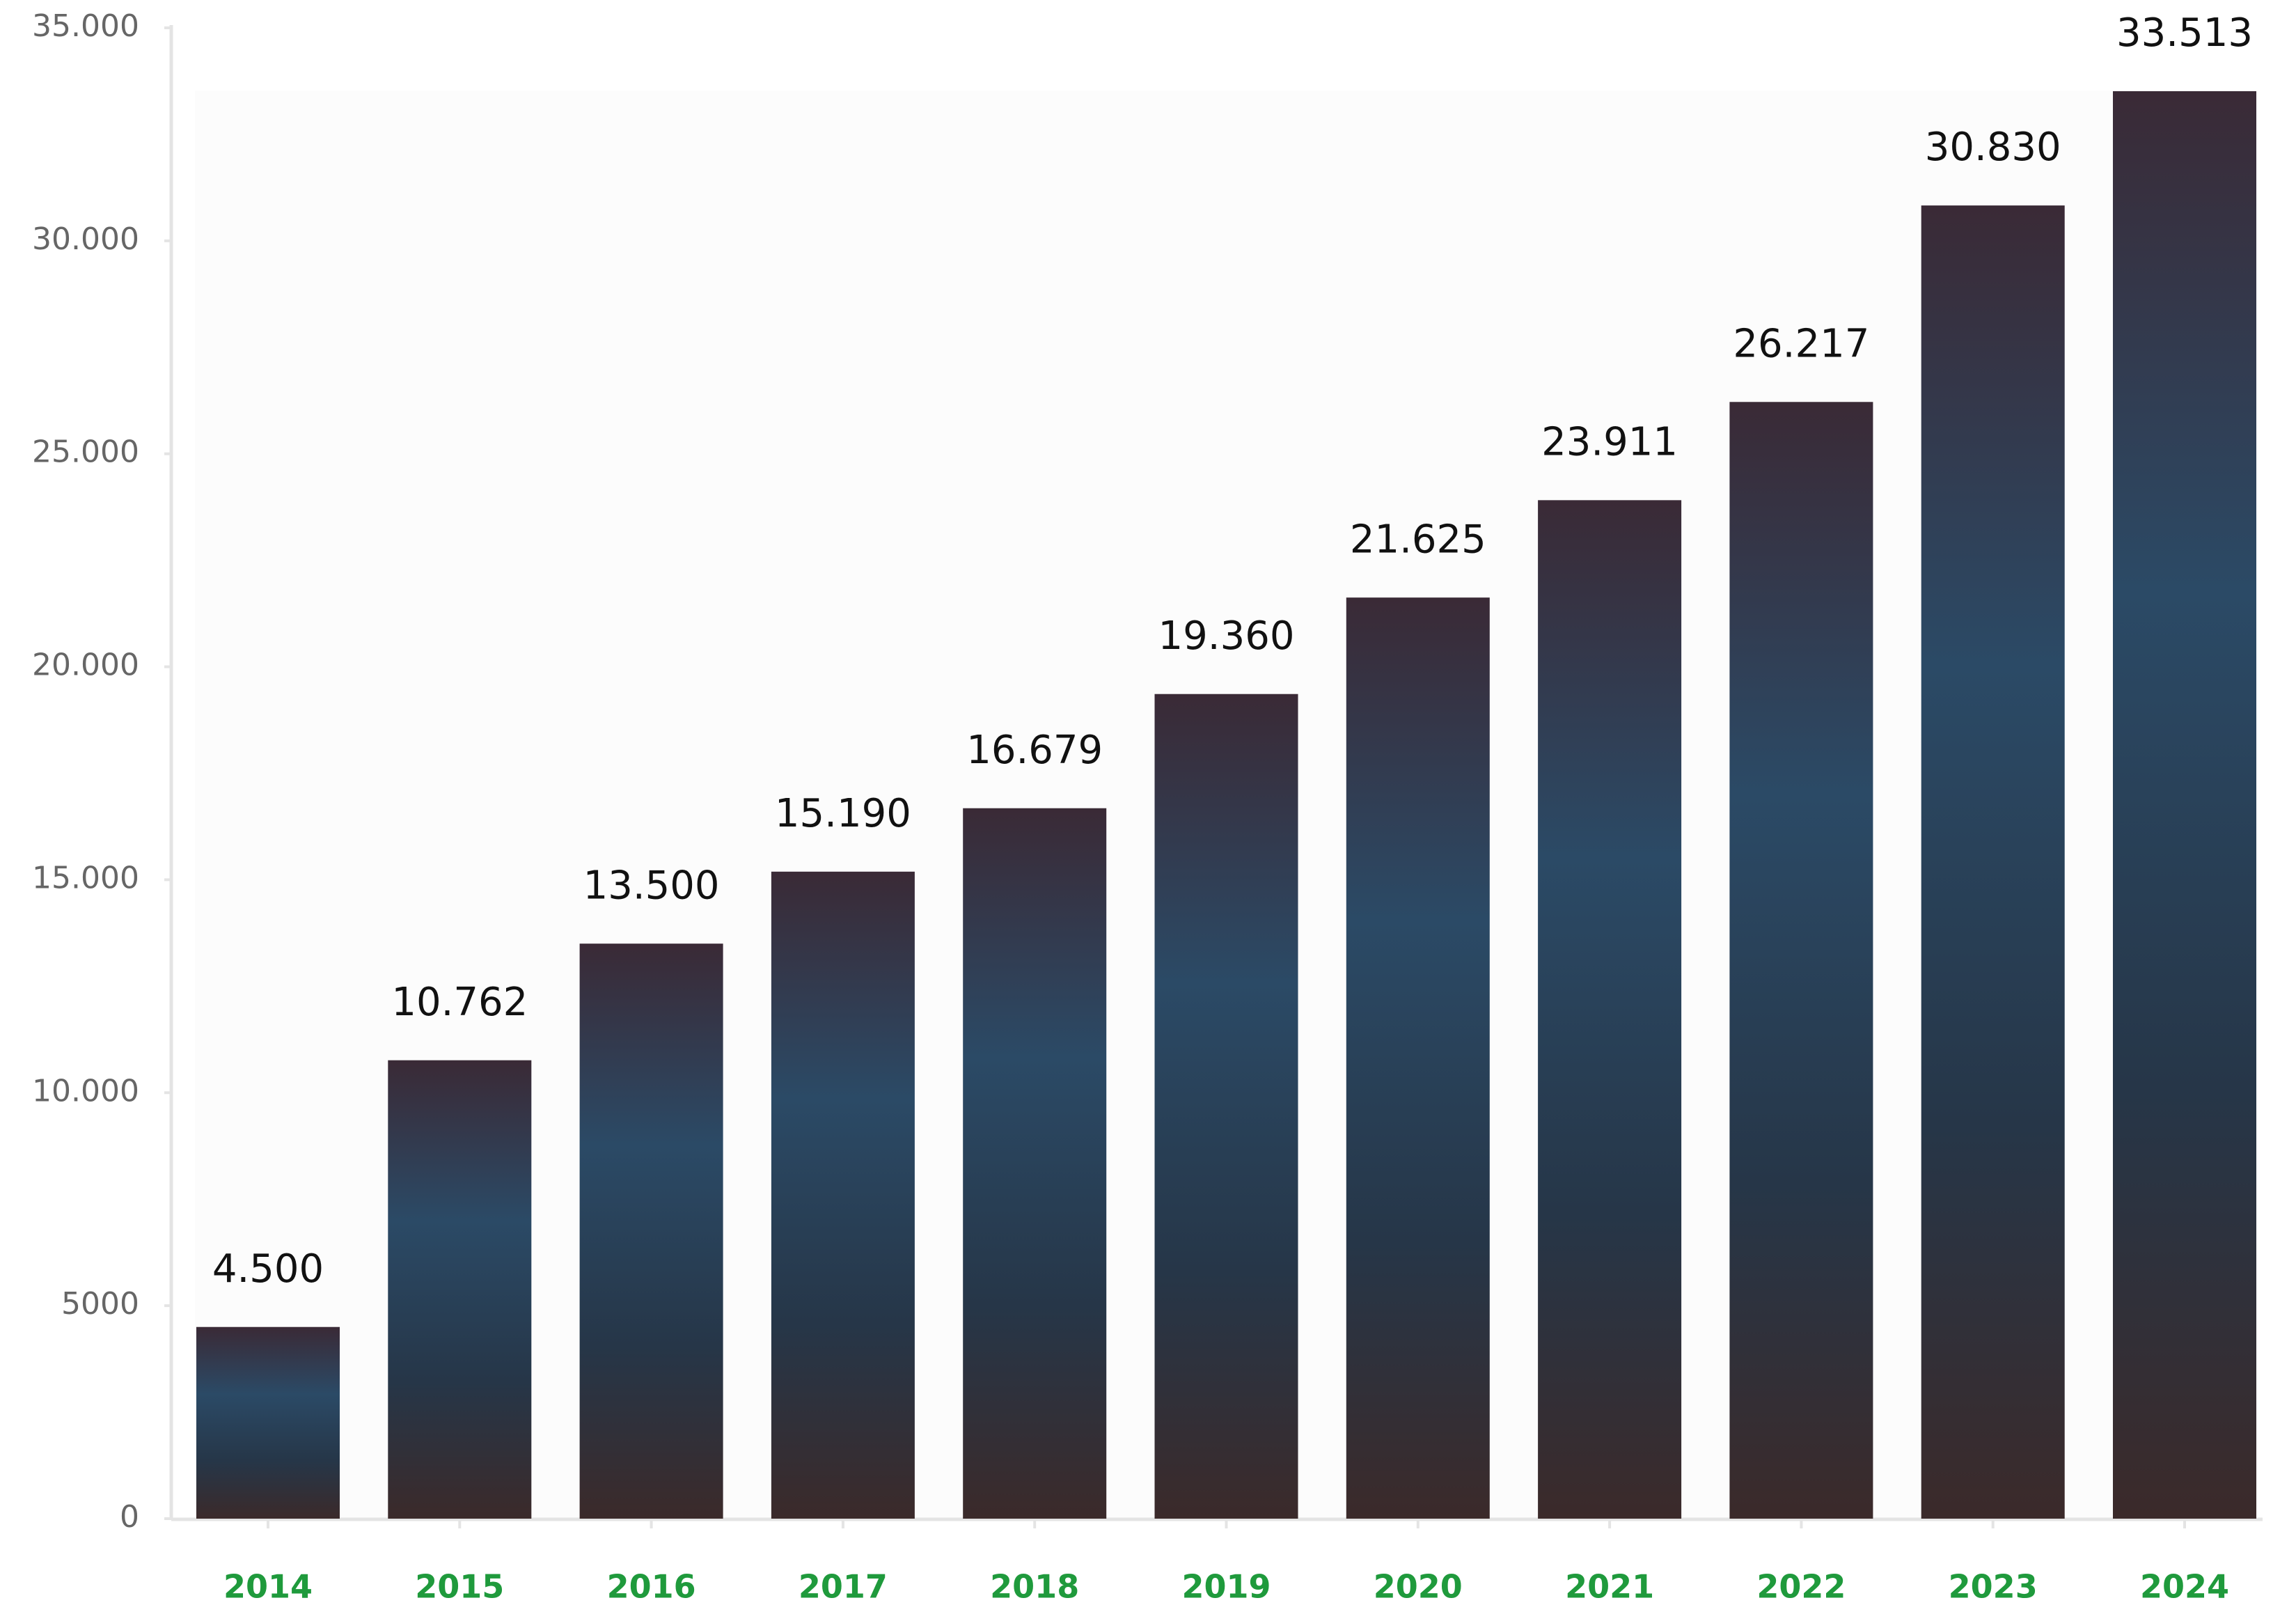  Describe the element at coordinates (1418, 1586) in the screenshot. I see `x-tick-label: 2020` at that location.